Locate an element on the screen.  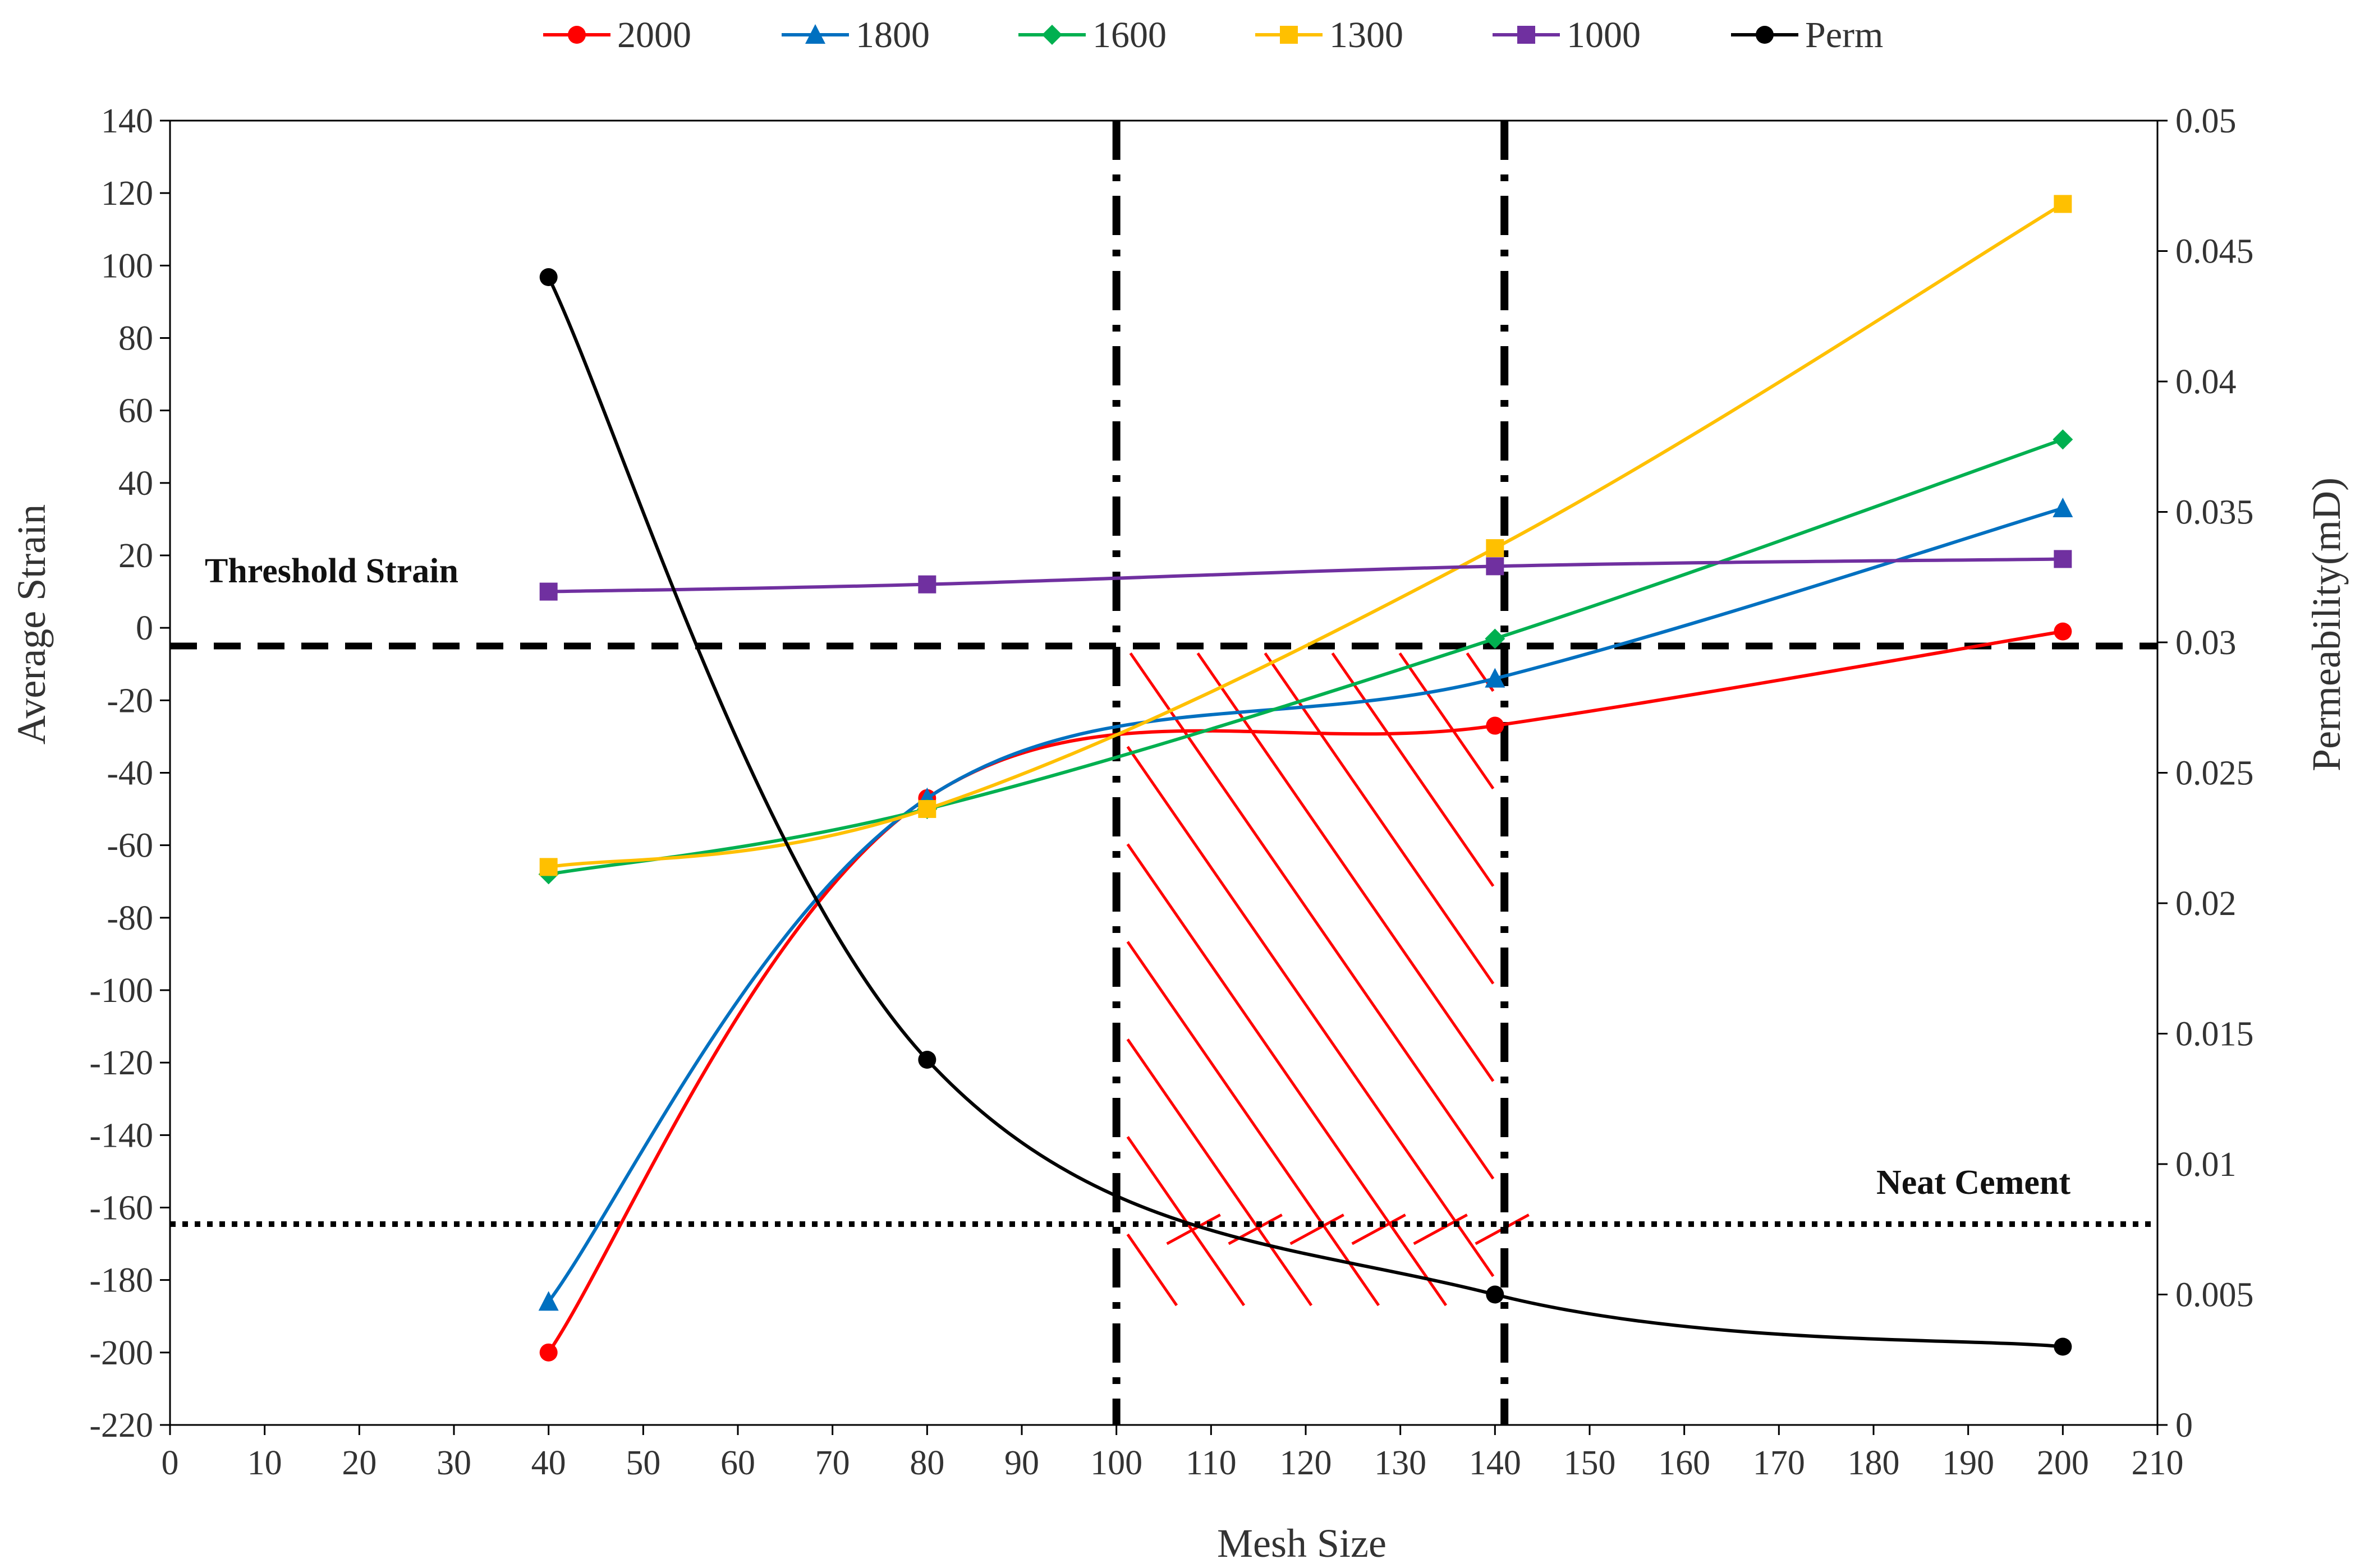
legend-item-1600: 1600 is located at coordinates (1092, 35).